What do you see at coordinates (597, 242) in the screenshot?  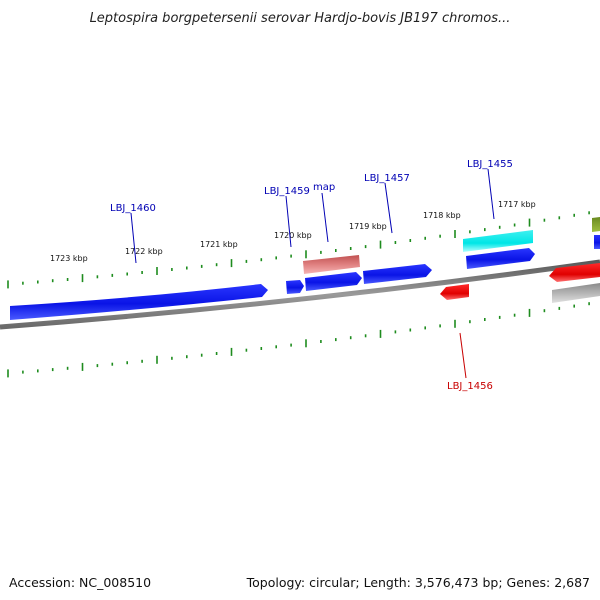 I see `gene-edge-forward` at bounding box center [597, 242].